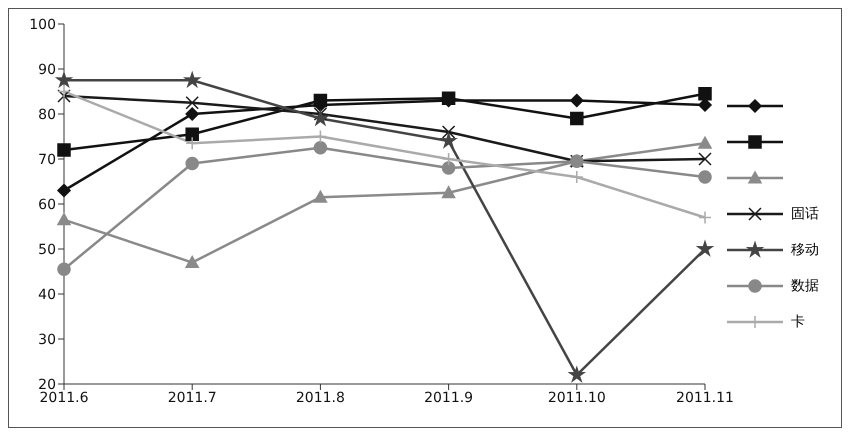  What do you see at coordinates (805, 250) in the screenshot?
I see `legend-label: 移动` at bounding box center [805, 250].